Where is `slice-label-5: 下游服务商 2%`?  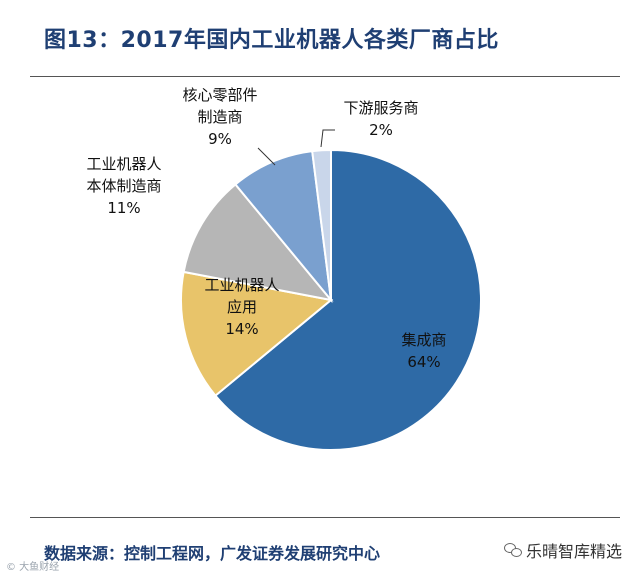 slice-label-5: 下游服务商 2% is located at coordinates (380, 119).